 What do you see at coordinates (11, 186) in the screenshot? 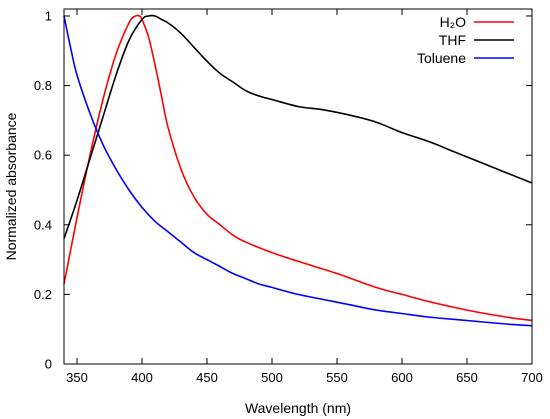
I see `y-axis-label: Normalized absorbance` at bounding box center [11, 186].